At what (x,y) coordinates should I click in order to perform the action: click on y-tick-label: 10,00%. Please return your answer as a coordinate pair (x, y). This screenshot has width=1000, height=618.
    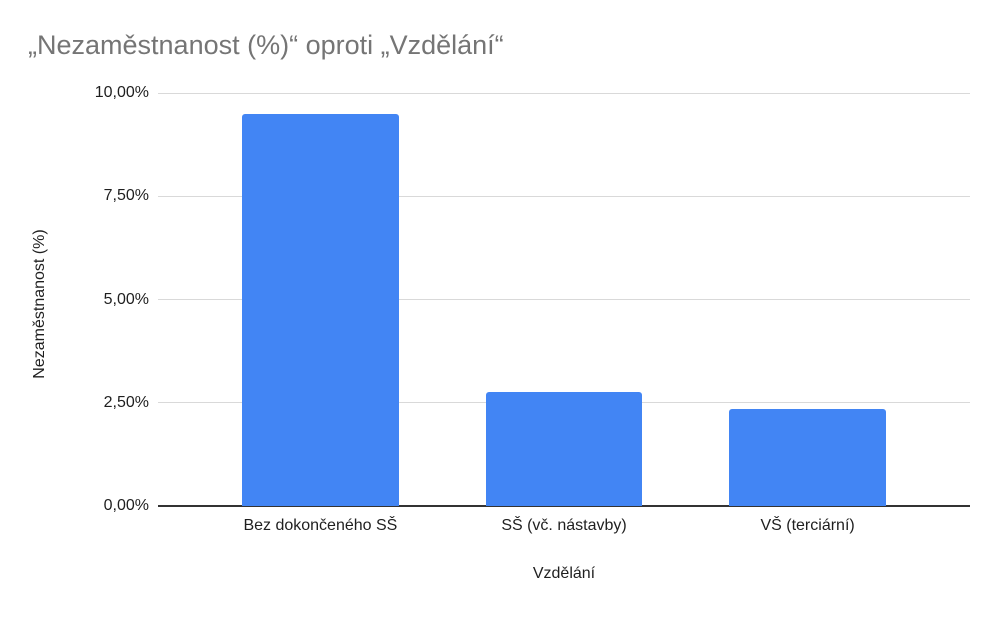
    Looking at the image, I should click on (121, 92).